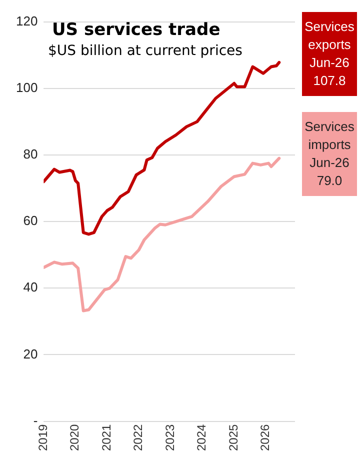 Image resolution: width=361 pixels, height=462 pixels. What do you see at coordinates (30, 220) in the screenshot?
I see `y-tick-label: 60` at bounding box center [30, 220].